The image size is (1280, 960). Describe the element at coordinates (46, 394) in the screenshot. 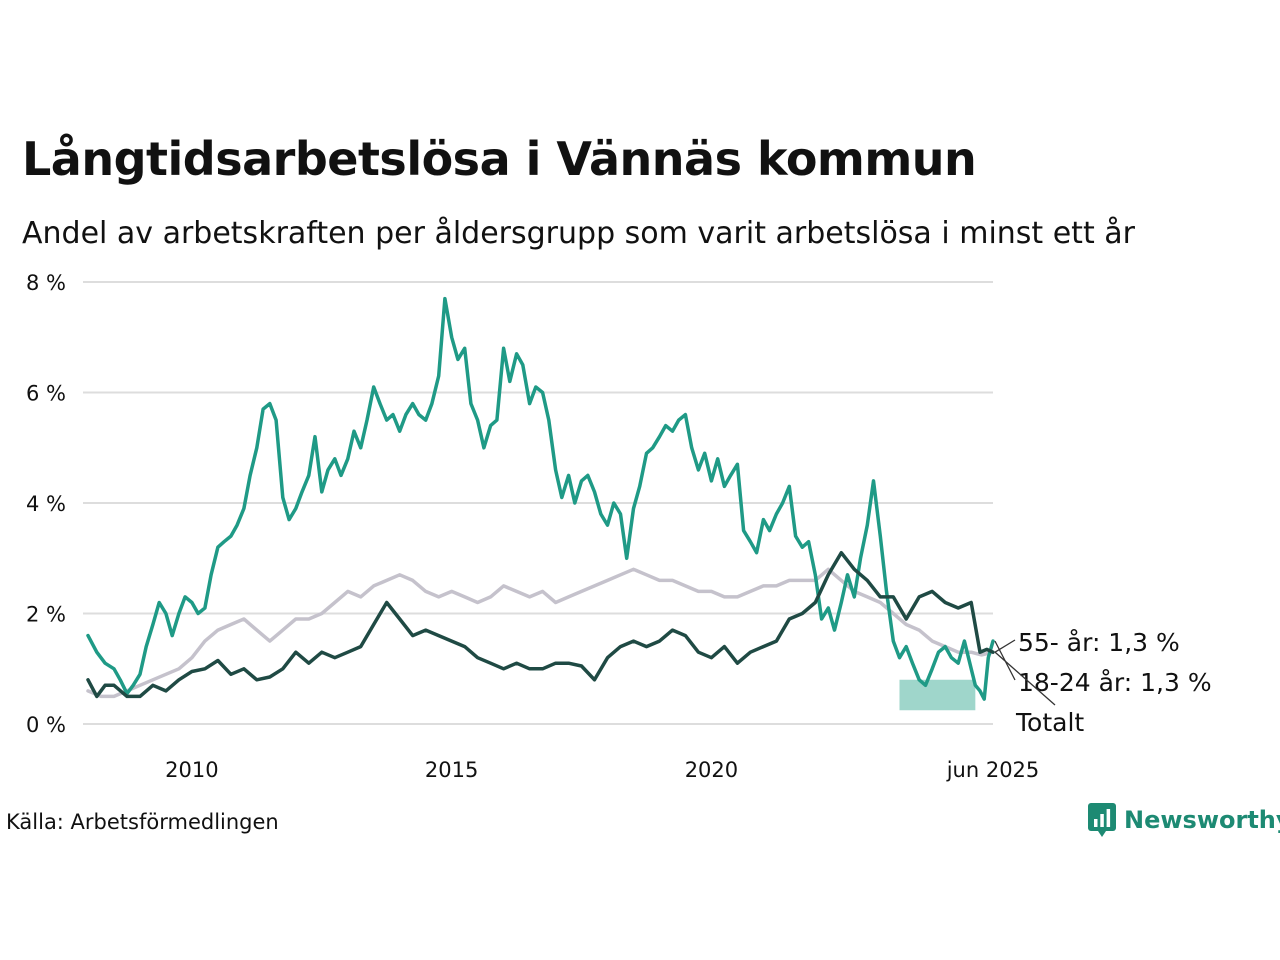

I see `y-tick-label: 6 %` at that location.